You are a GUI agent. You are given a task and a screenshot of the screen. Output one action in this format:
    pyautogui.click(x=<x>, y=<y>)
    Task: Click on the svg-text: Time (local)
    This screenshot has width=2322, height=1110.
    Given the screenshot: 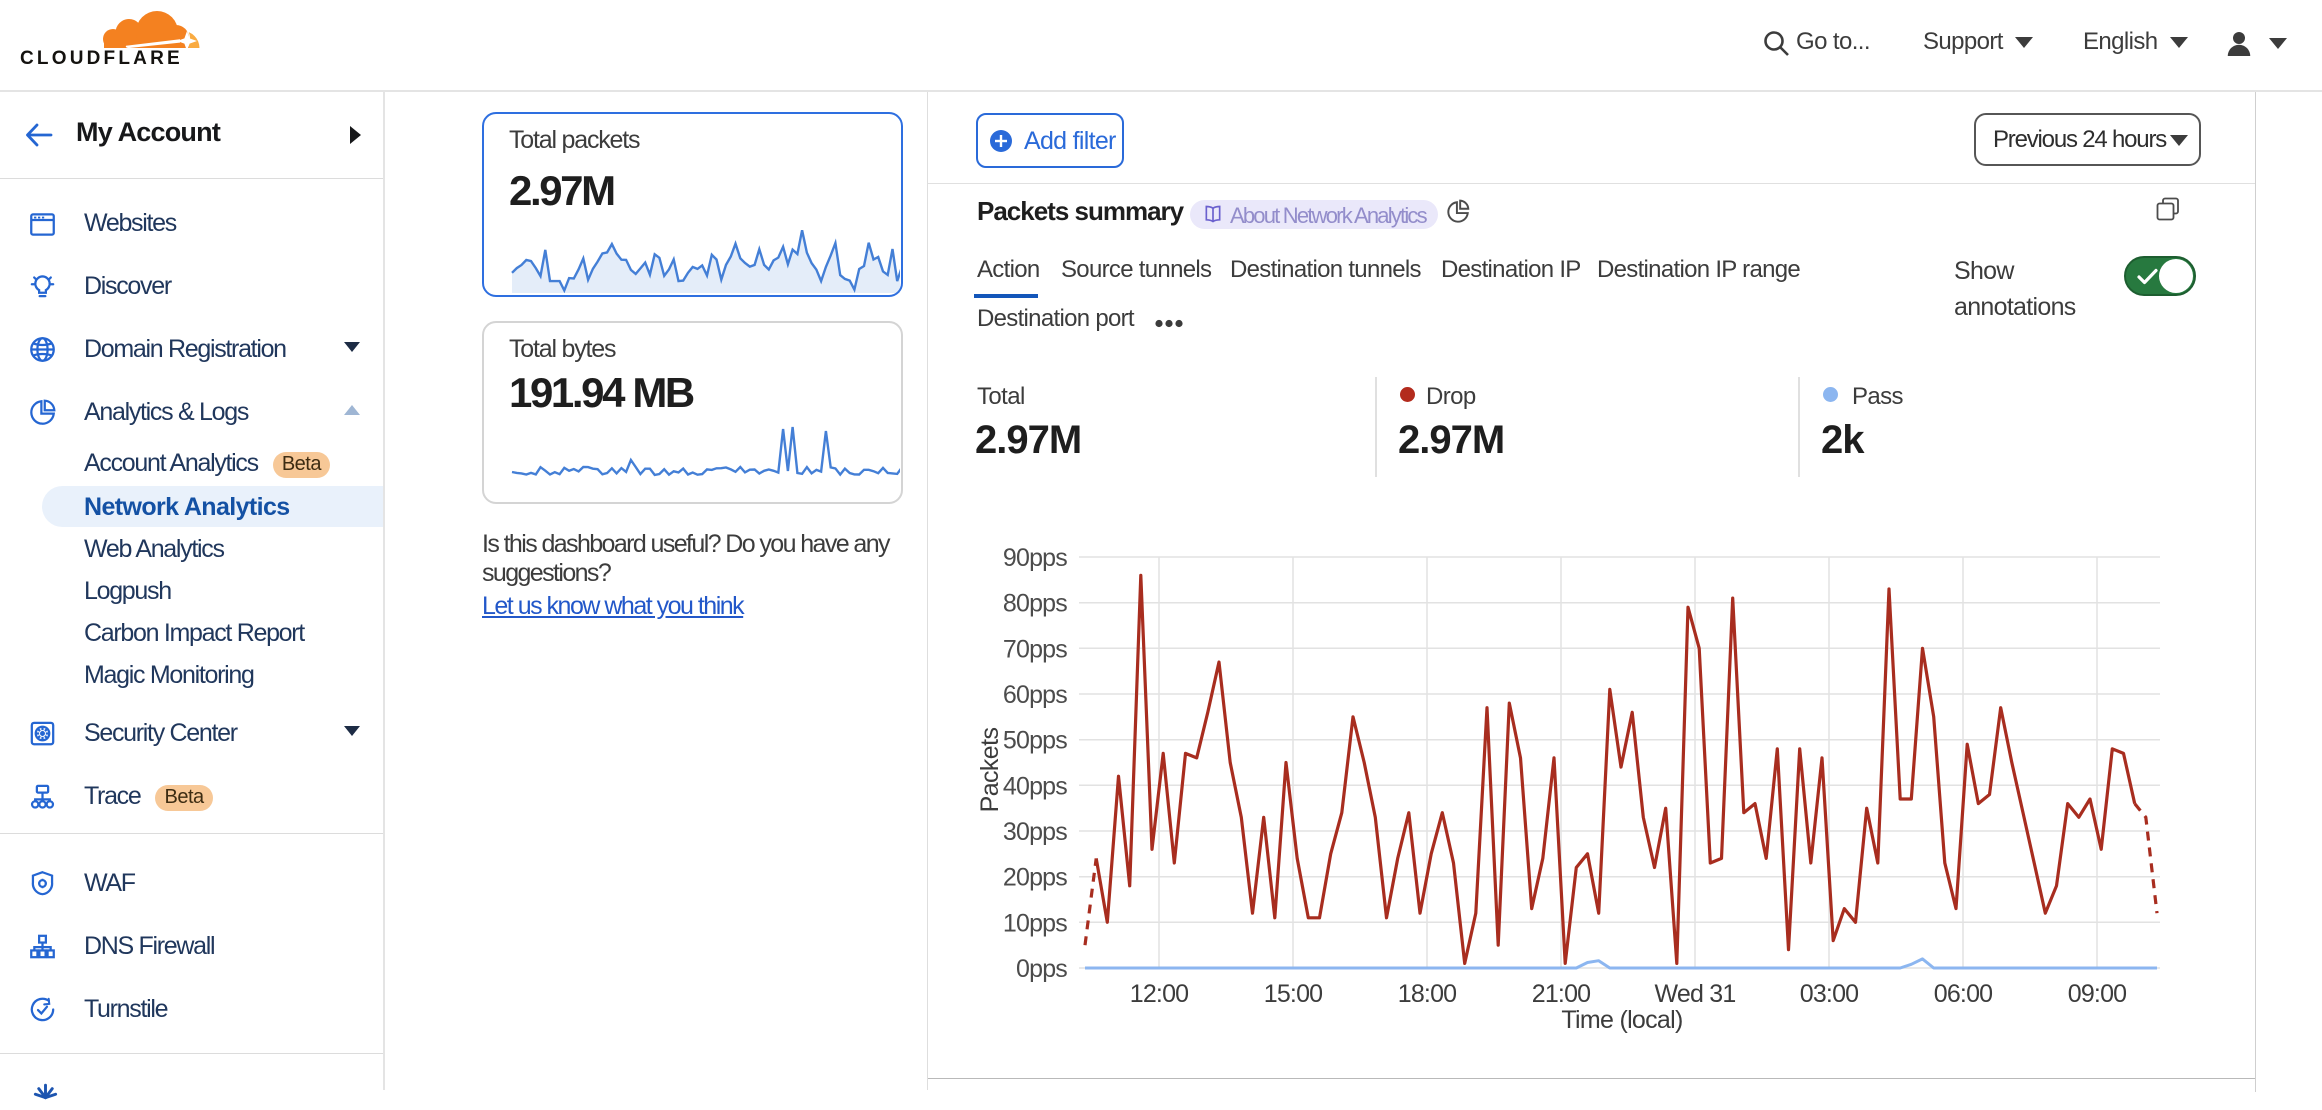 What is the action you would take?
    pyautogui.click(x=1621, y=1020)
    